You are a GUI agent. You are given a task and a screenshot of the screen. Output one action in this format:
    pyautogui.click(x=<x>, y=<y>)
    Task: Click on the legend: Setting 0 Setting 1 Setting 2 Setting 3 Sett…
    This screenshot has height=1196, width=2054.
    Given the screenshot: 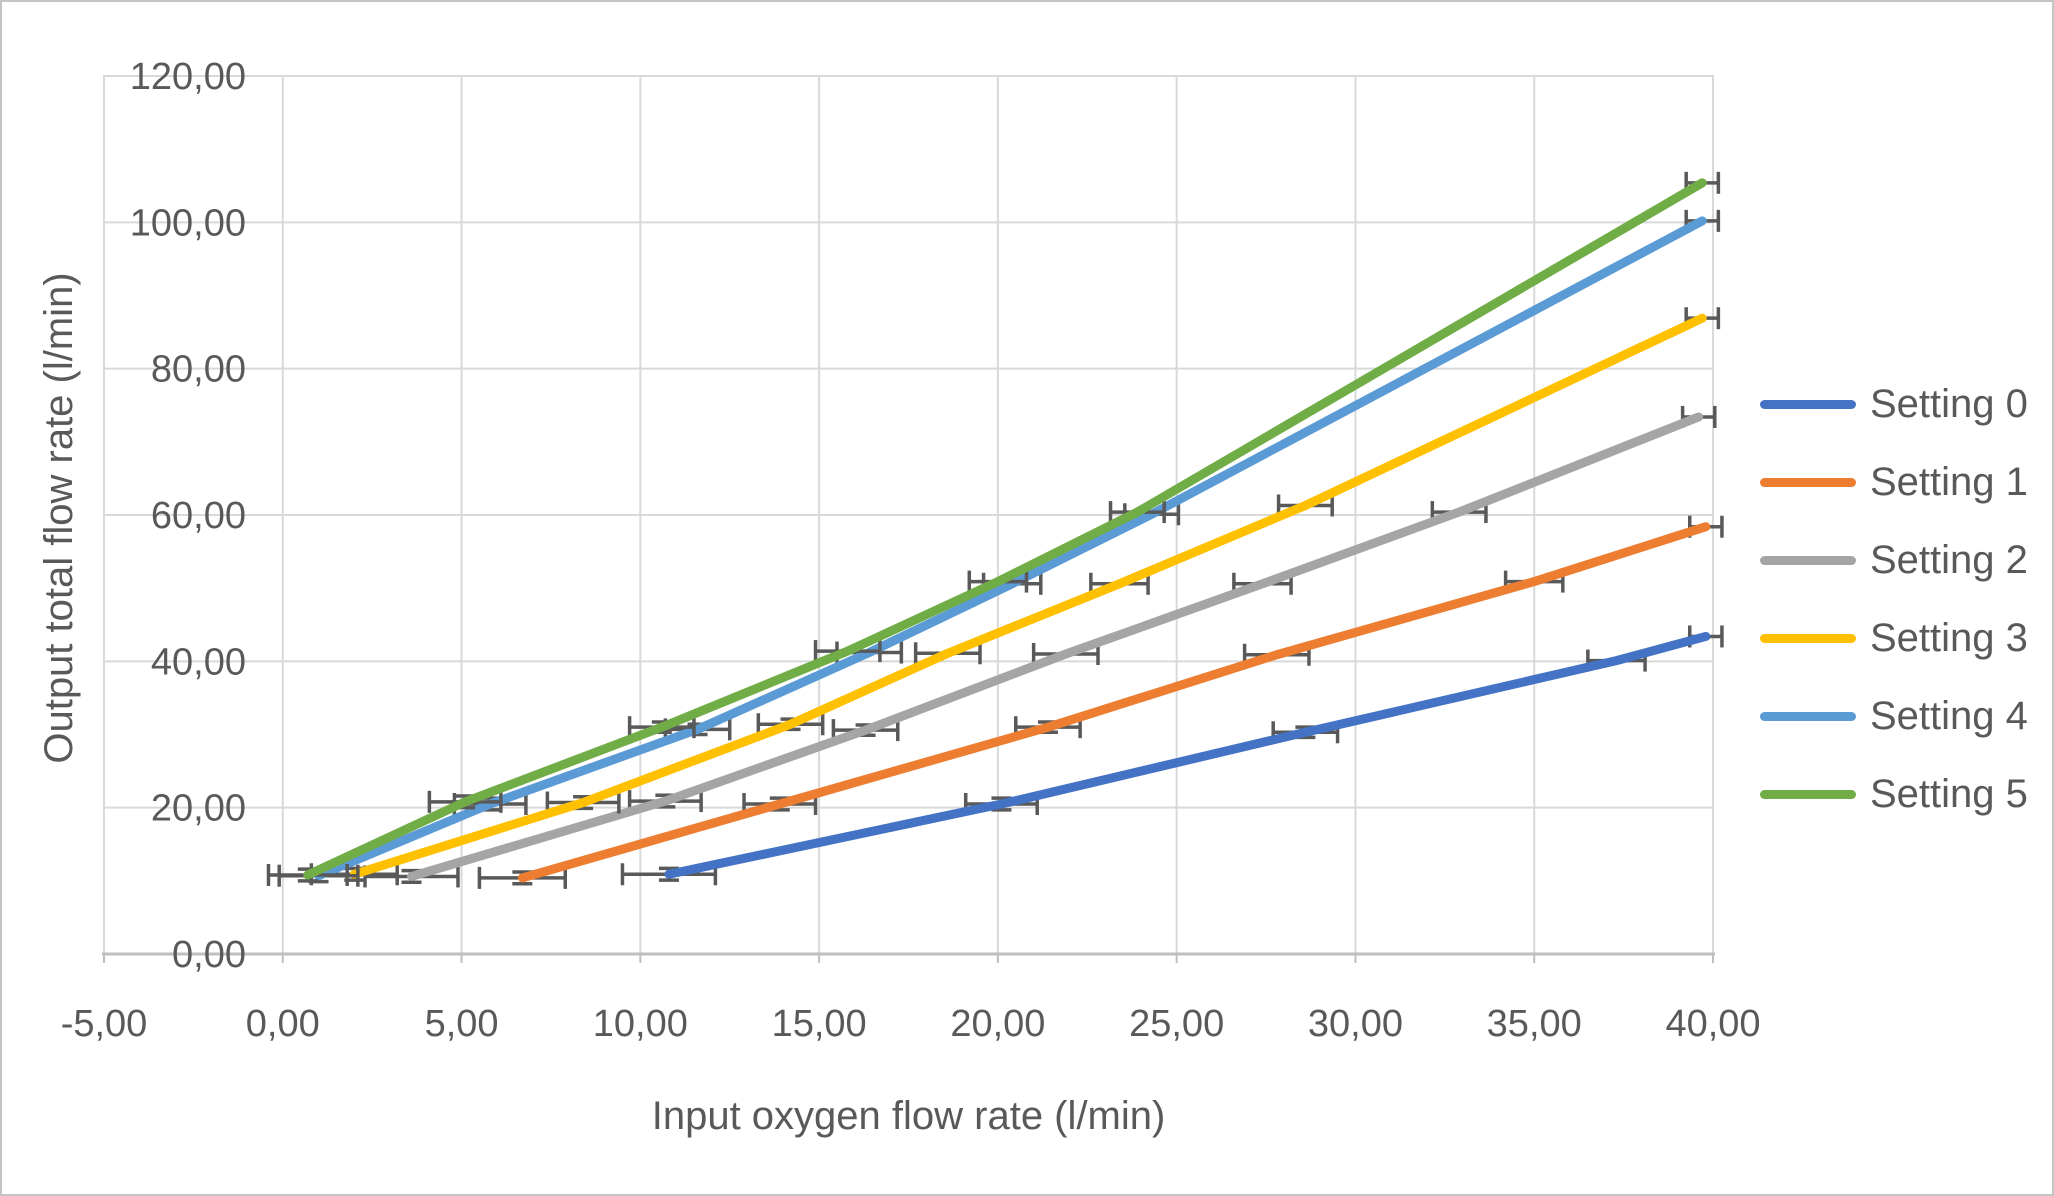 What is the action you would take?
    pyautogui.click(x=1894, y=599)
    